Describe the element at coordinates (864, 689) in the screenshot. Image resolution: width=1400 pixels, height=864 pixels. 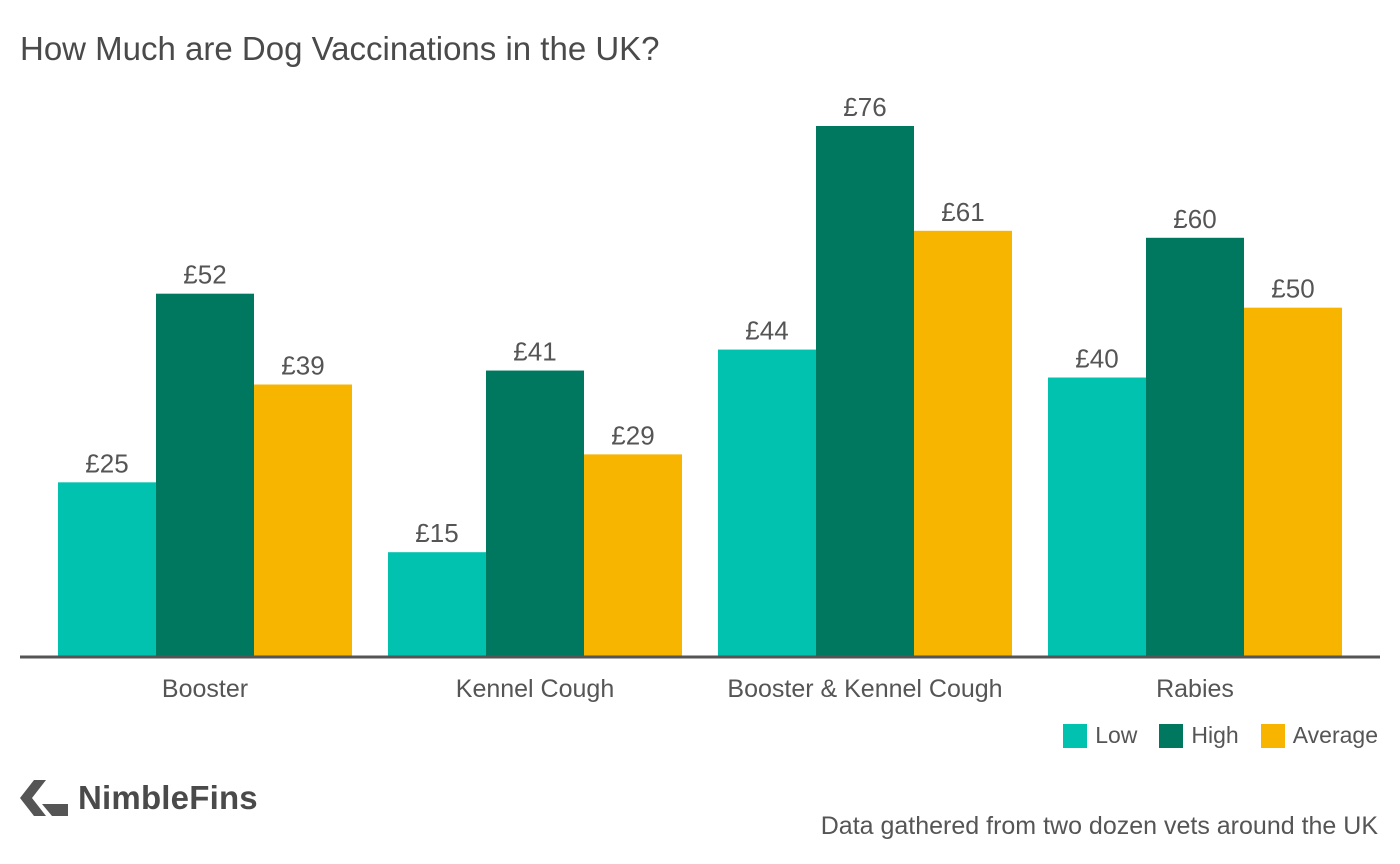
I see `x-tick-label-2: Booster & Kennel Cough` at that location.